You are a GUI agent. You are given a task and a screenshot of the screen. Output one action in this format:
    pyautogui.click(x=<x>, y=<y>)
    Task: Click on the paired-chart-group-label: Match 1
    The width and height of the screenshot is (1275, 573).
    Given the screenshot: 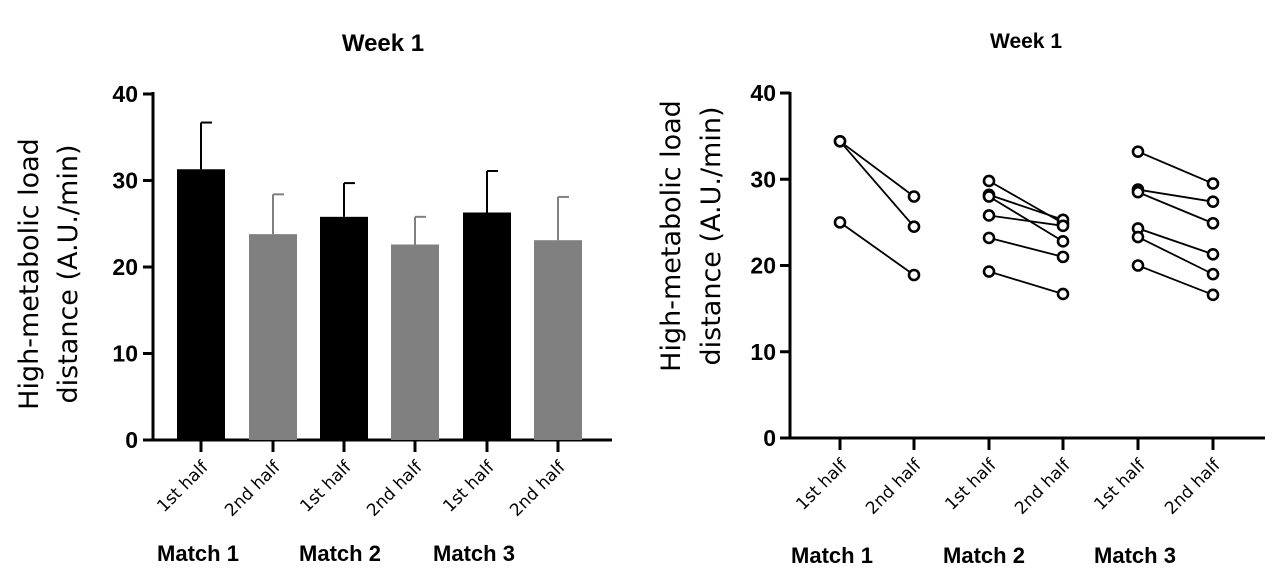 What is the action you would take?
    pyautogui.click(x=832, y=555)
    